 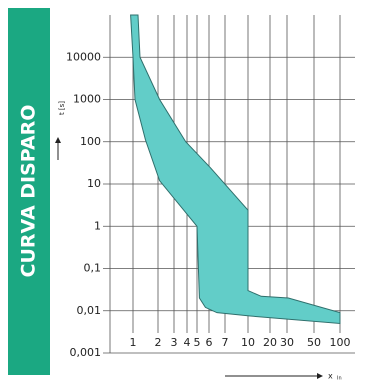 What do you see at coordinates (93, 268) in the screenshot?
I see `y-tick-label: 0,1` at bounding box center [93, 268].